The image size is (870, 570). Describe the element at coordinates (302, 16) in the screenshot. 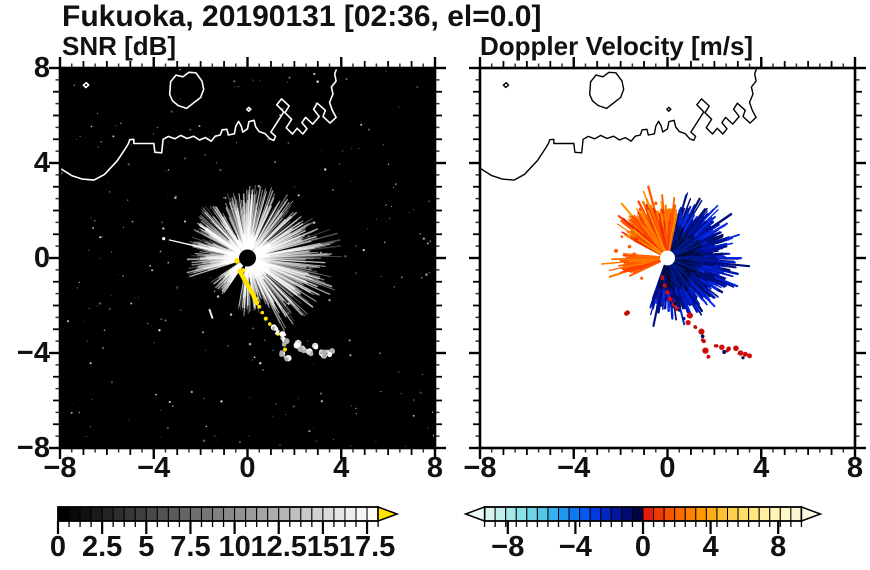

I see `figure-title: Fukuoka, 20190131 [02:36, el=0.0]` at that location.